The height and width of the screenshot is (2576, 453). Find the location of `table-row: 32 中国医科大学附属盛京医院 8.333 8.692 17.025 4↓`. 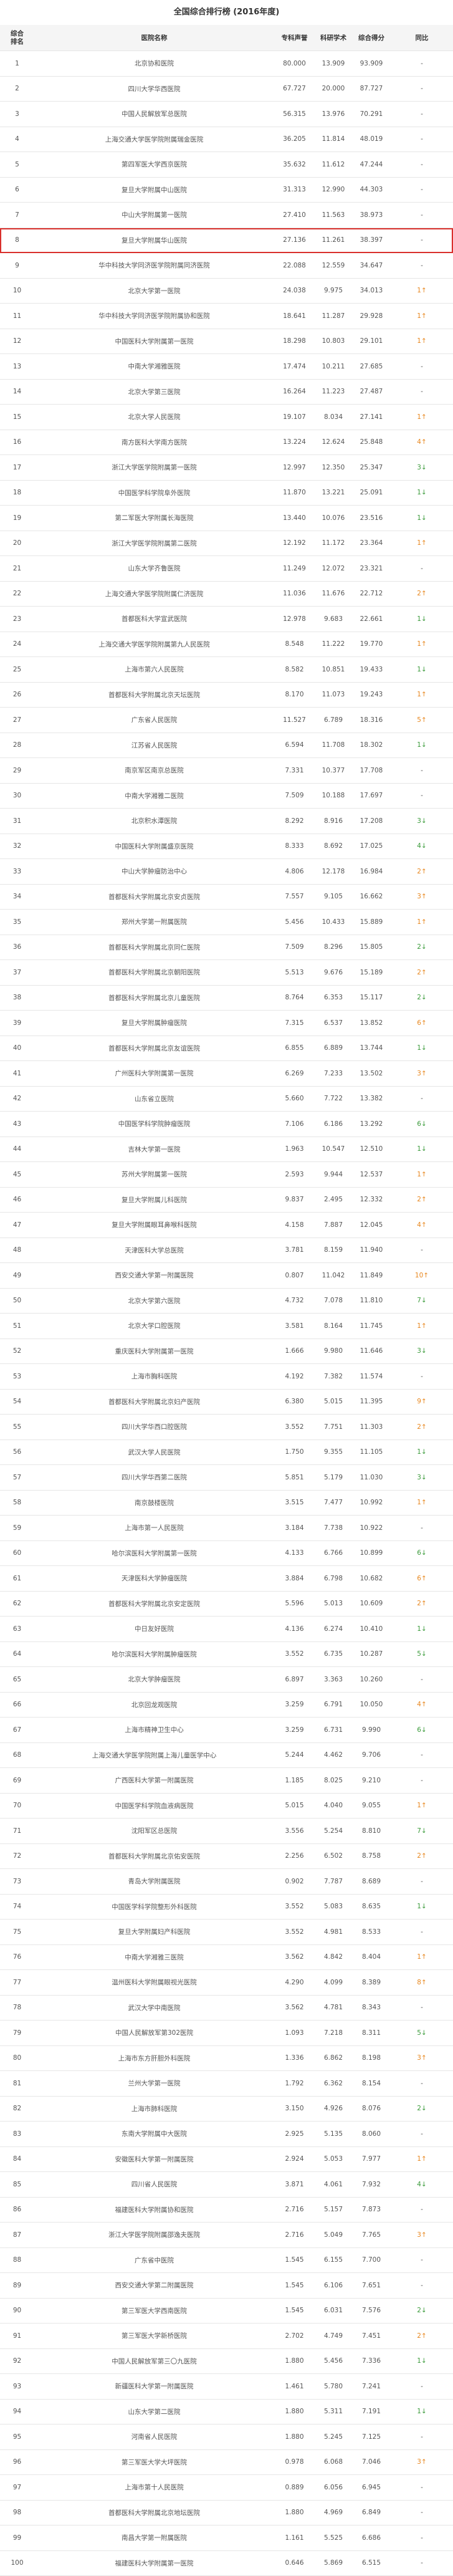

table-row: 32 中国医科大学附属盛京医院 8.333 8.692 17.025 4↓ is located at coordinates (227, 846).